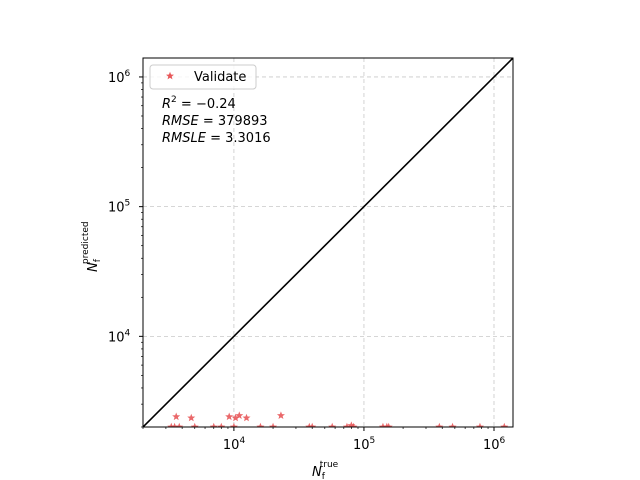 The width and height of the screenshot is (640, 480). I want to click on metric-rmsle: RMSLE = 3.3016, so click(216, 138).